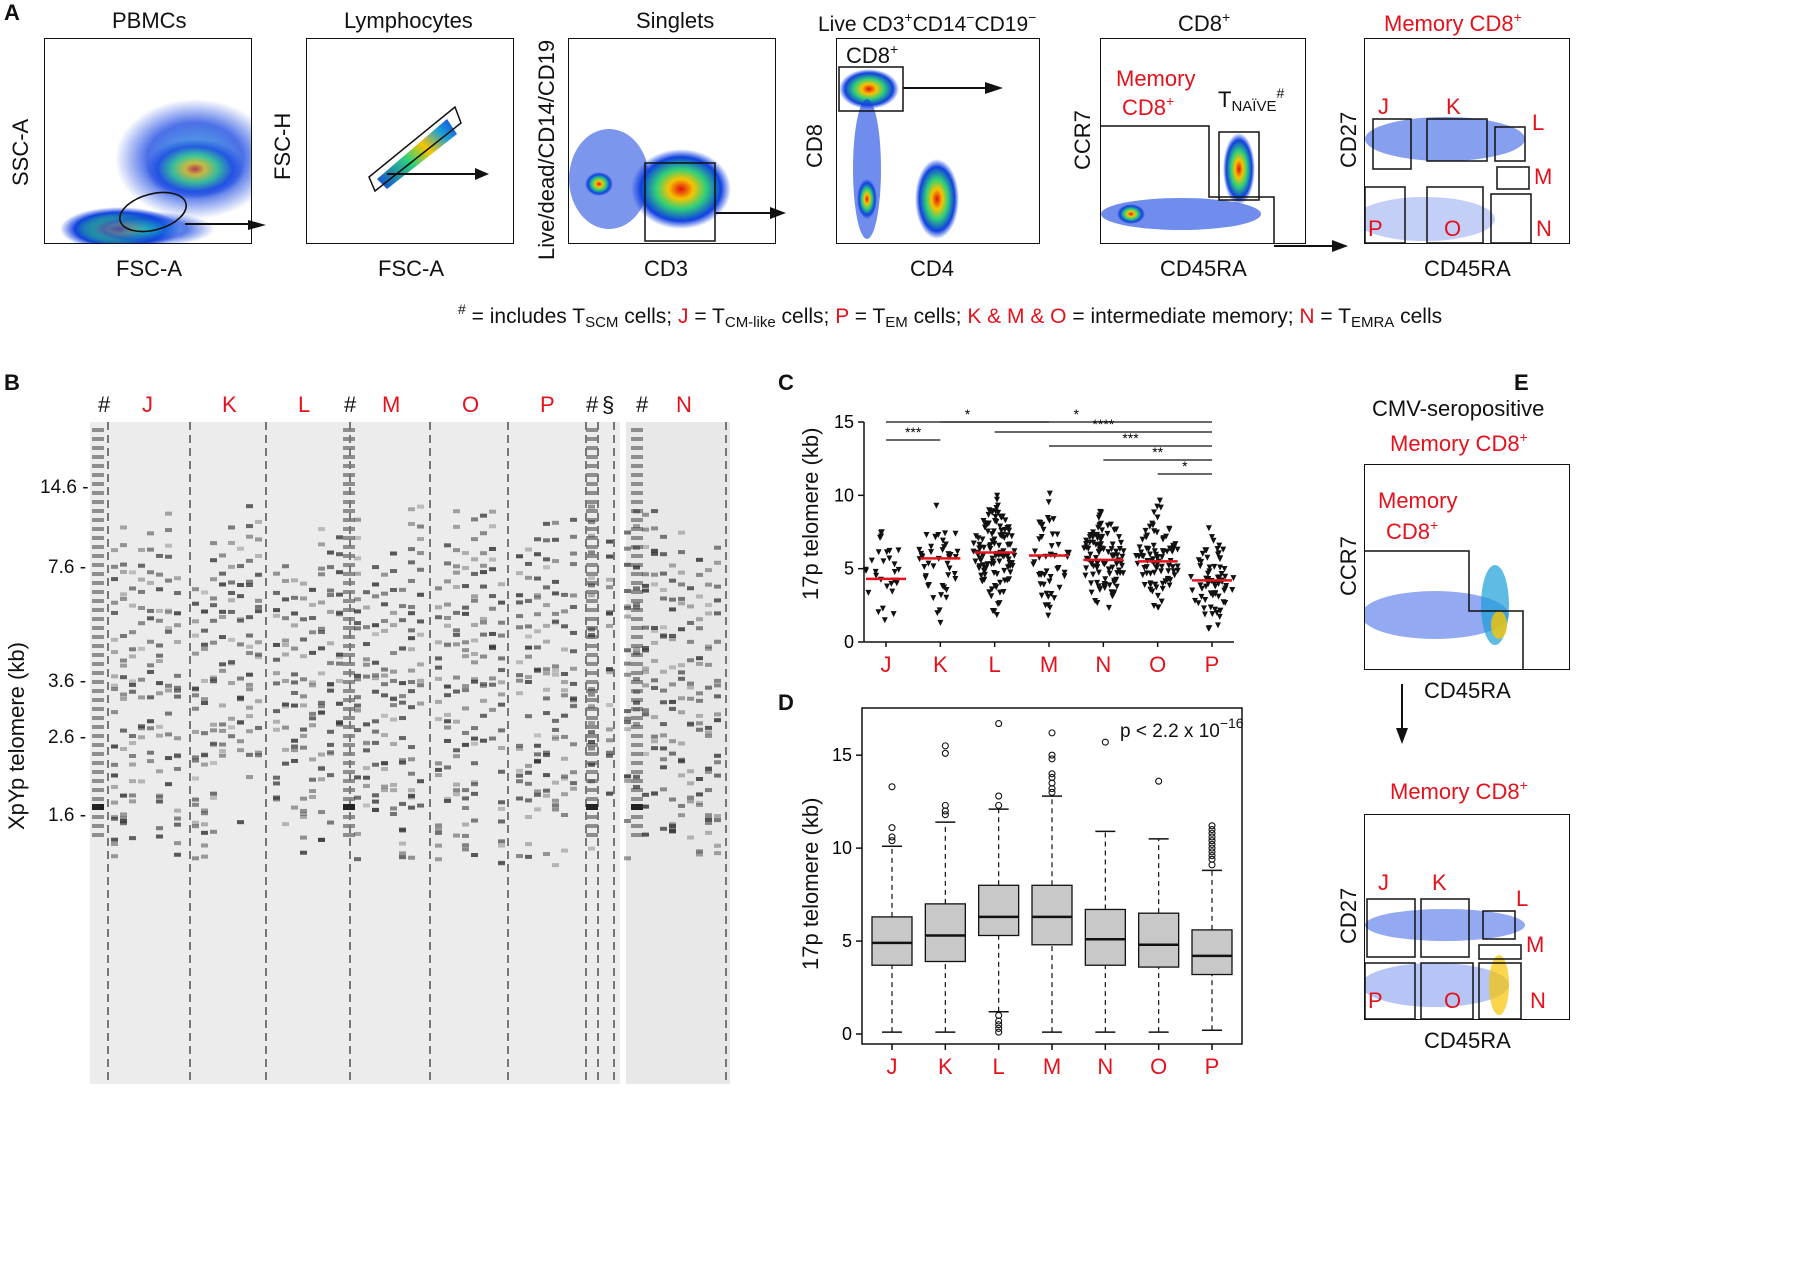 The height and width of the screenshot is (1270, 1817). What do you see at coordinates (842, 848) in the screenshot?
I see `d-ytick-label: 10` at bounding box center [842, 848].